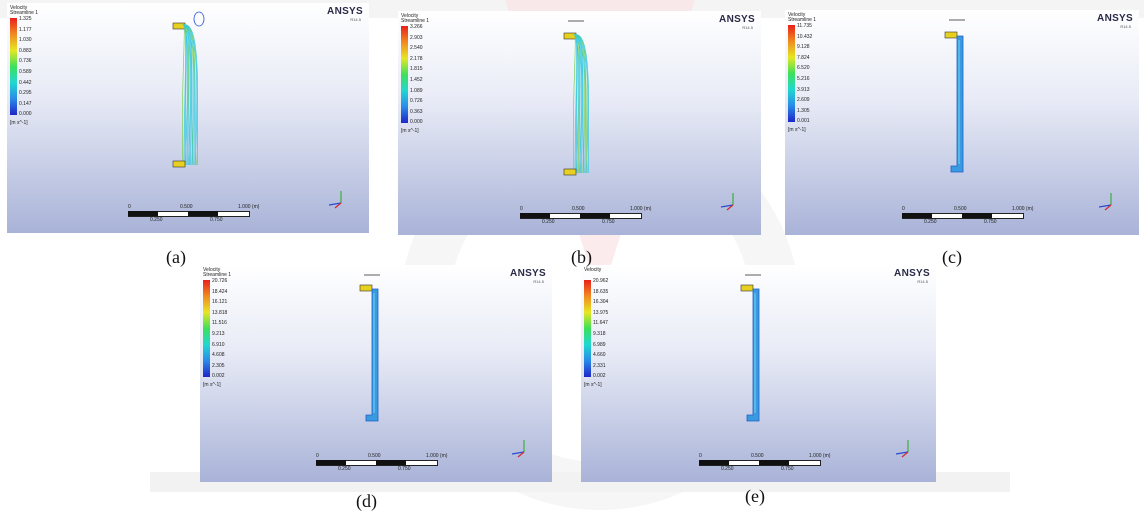 The image size is (1144, 517). What do you see at coordinates (25, 82) in the screenshot?
I see `colorbar-tick-label: 0.442` at bounding box center [25, 82].